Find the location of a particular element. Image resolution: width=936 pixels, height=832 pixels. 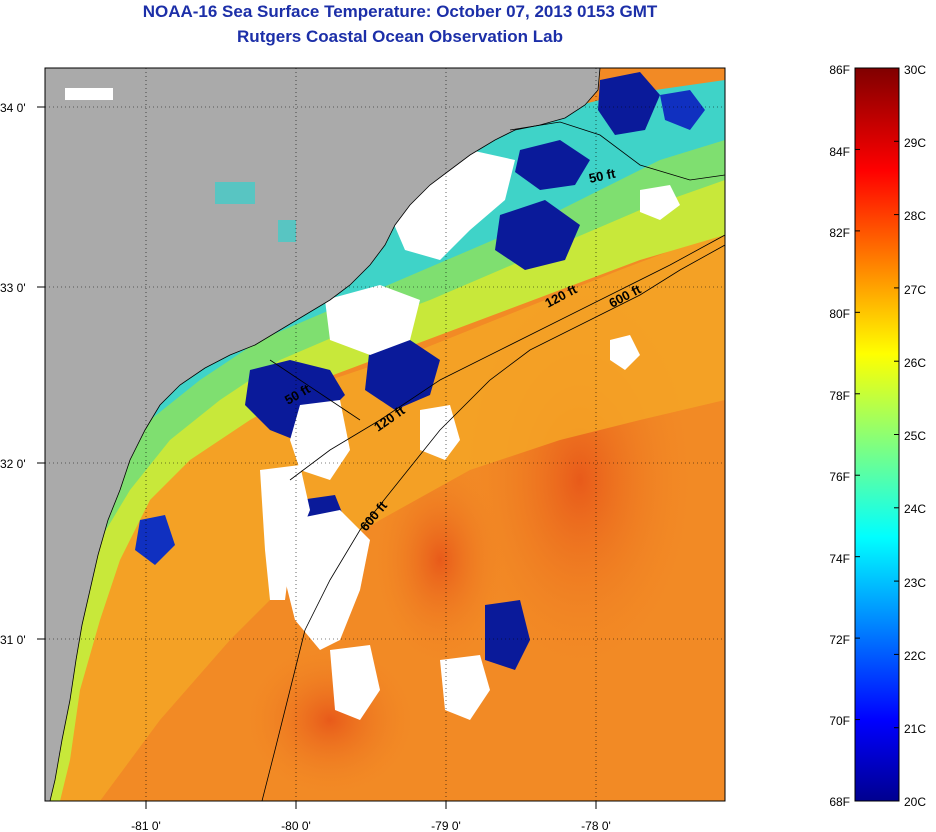

lon-label-80: -80 0' is located at coordinates (296, 825).